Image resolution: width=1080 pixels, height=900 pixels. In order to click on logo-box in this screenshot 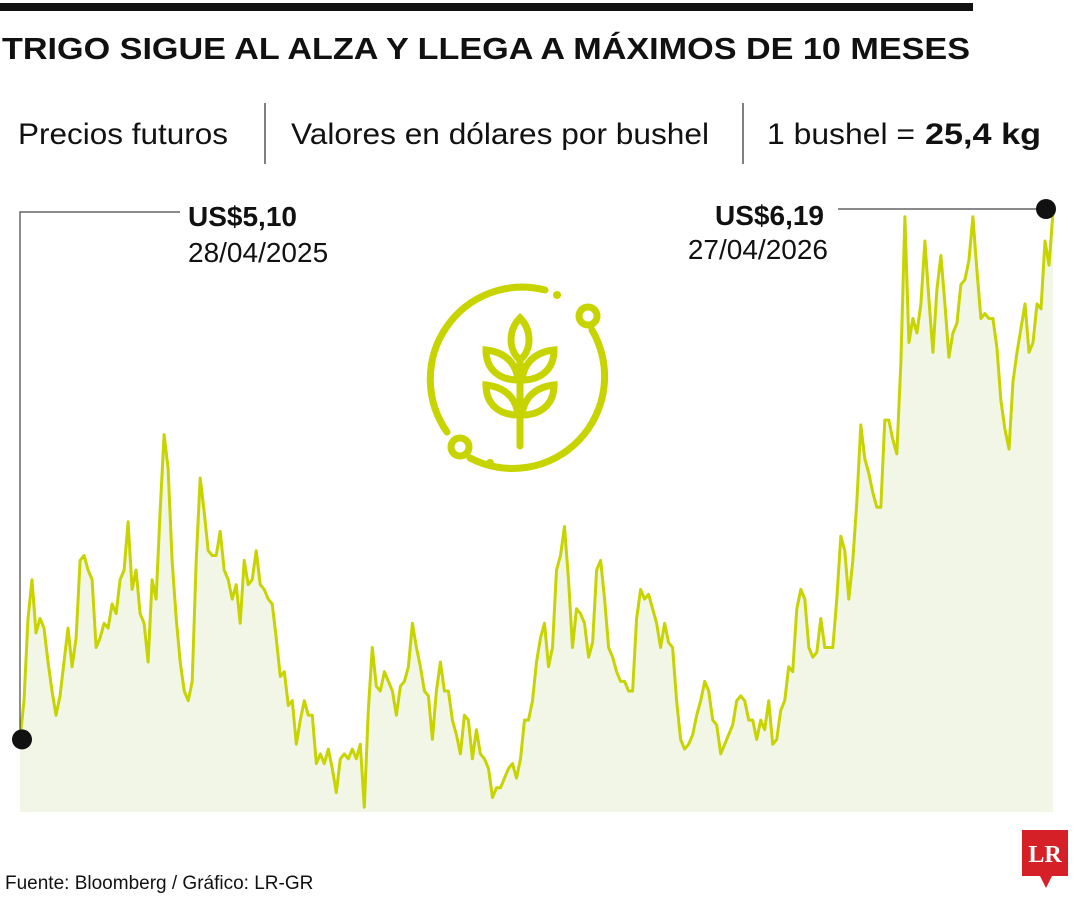, I will do `click(1045, 859)`.